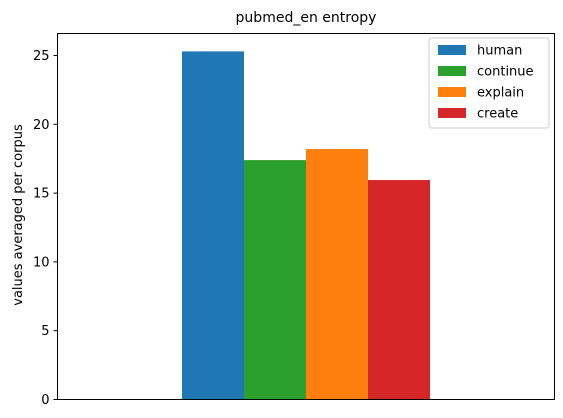 This screenshot has height=418, width=563. What do you see at coordinates (213, 225) in the screenshot?
I see `bar-human` at bounding box center [213, 225].